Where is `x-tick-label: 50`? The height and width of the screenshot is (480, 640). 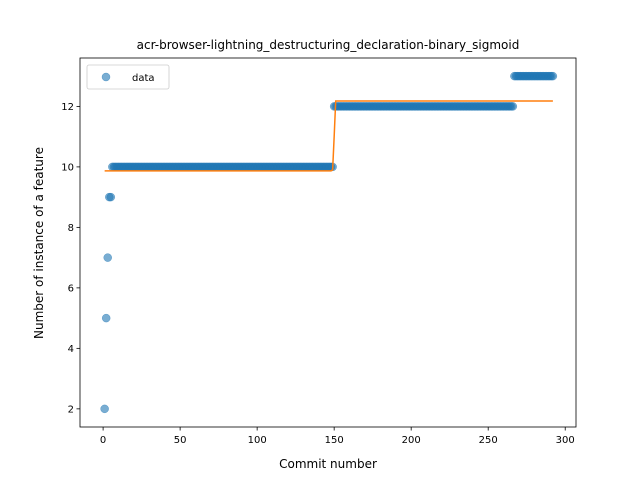
x-tick-label: 50 is located at coordinates (180, 440).